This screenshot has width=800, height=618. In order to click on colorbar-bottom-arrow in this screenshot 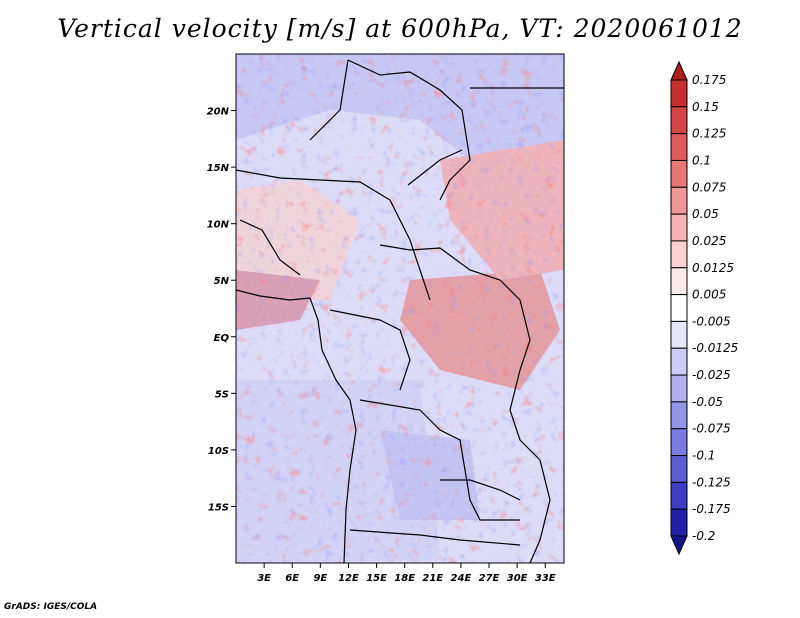, I will do `click(679, 545)`.